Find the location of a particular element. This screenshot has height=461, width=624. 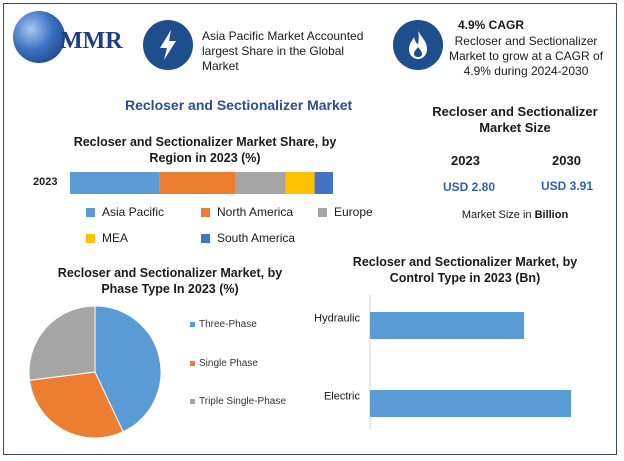

value-2030: USD 3.91 is located at coordinates (567, 186).